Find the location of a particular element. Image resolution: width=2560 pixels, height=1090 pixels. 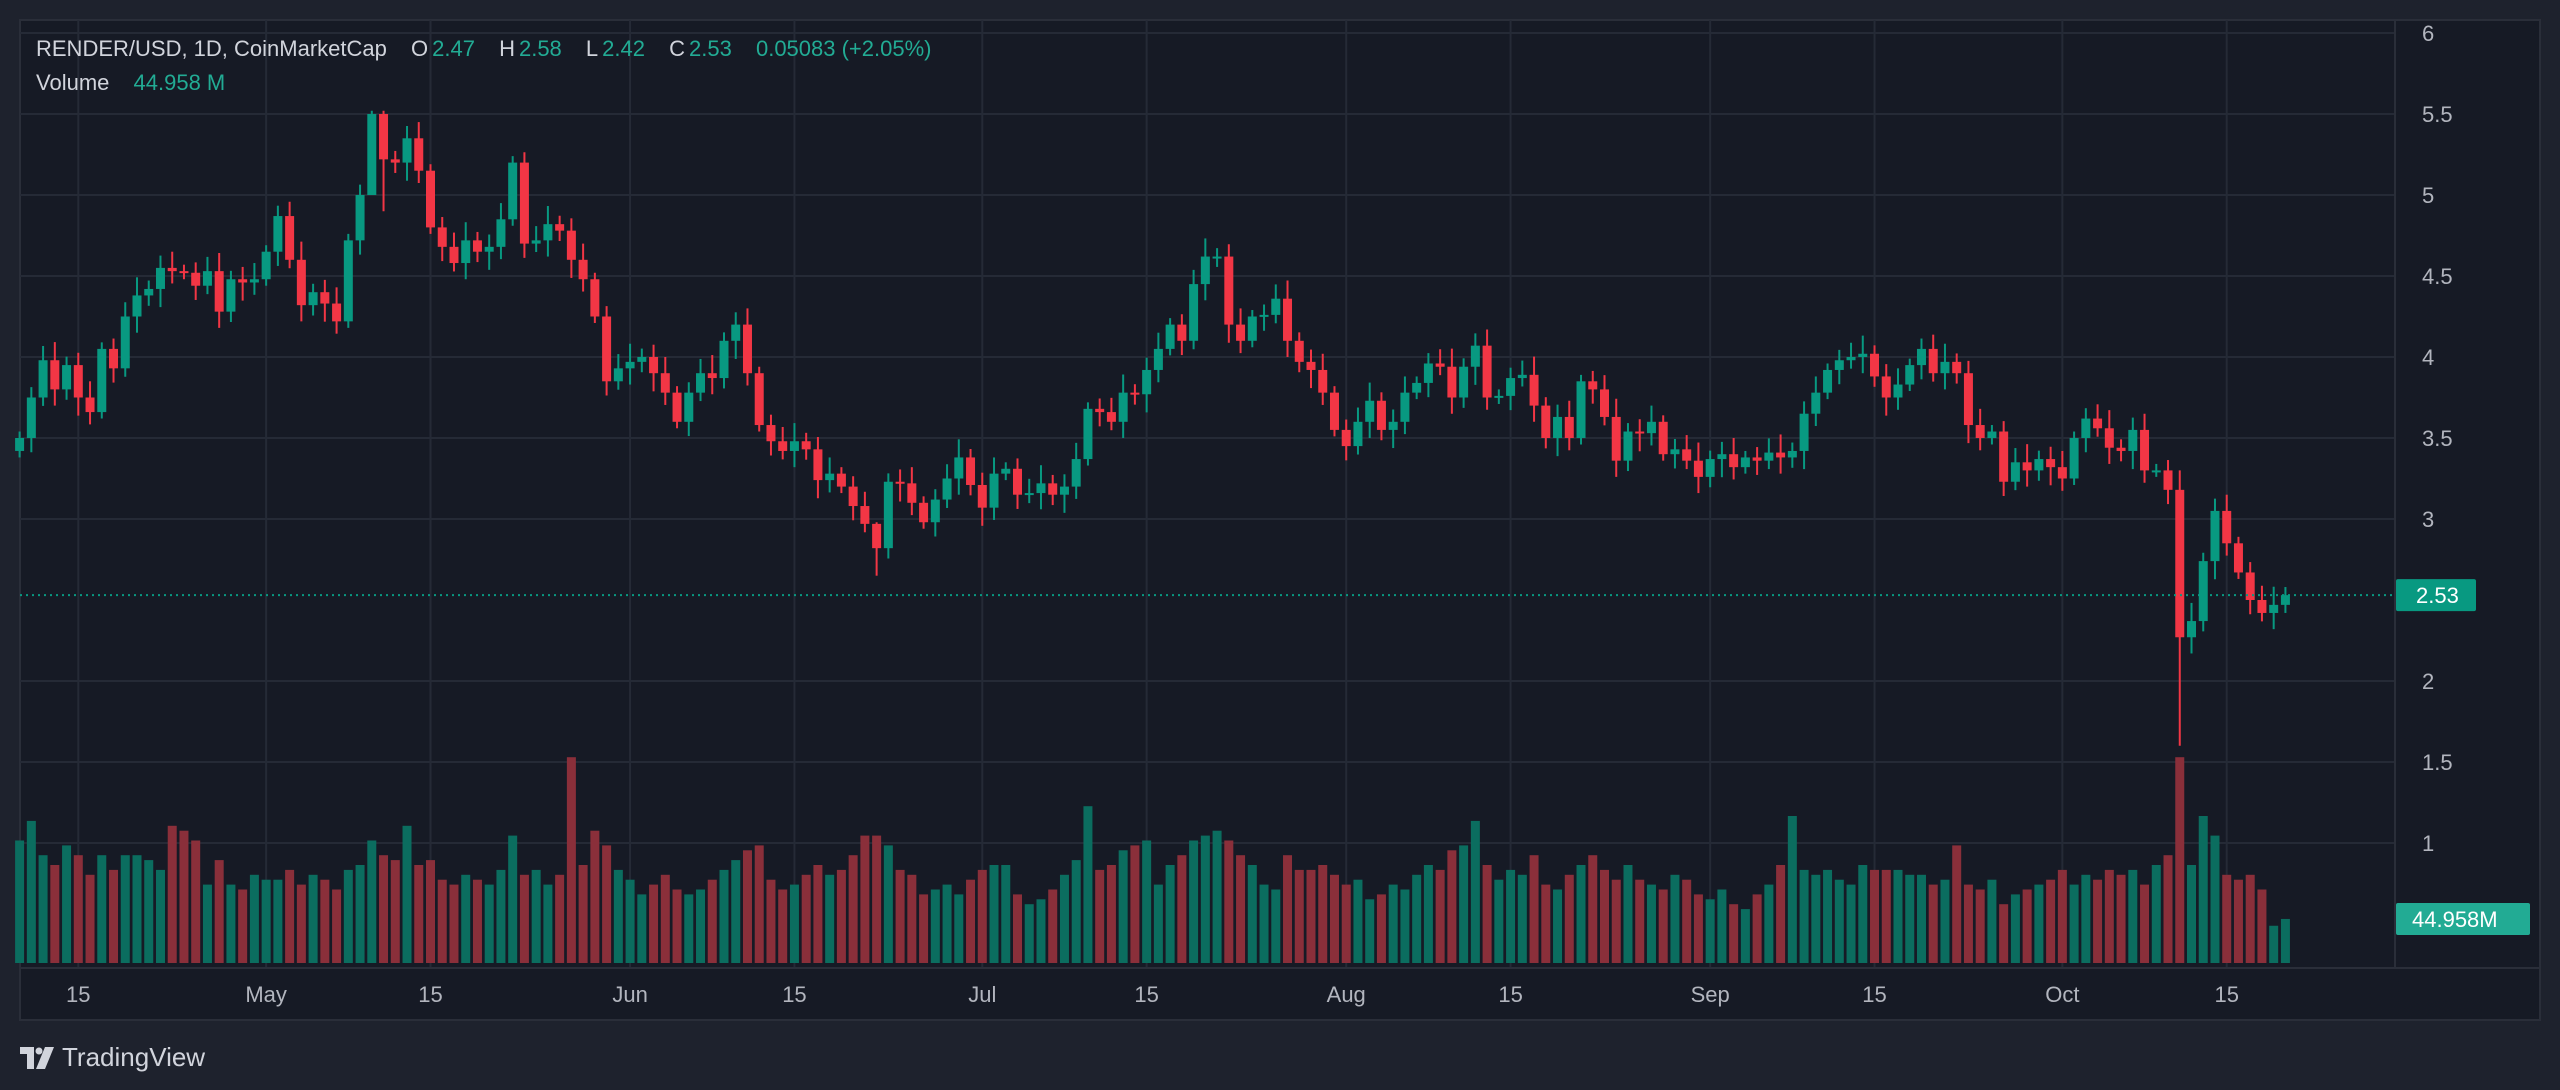

tradingview-logo: TradingView is located at coordinates (112, 1057).